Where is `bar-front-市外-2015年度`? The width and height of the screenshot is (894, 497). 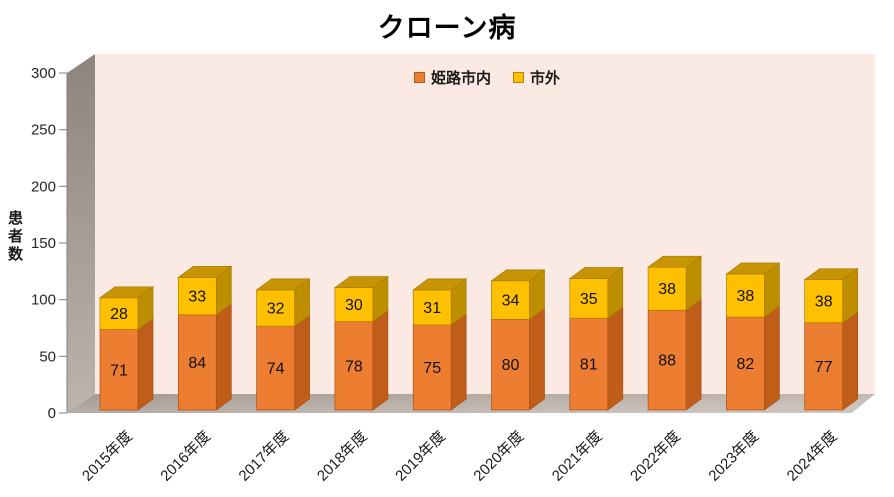
bar-front-市外-2015年度 is located at coordinates (119, 313).